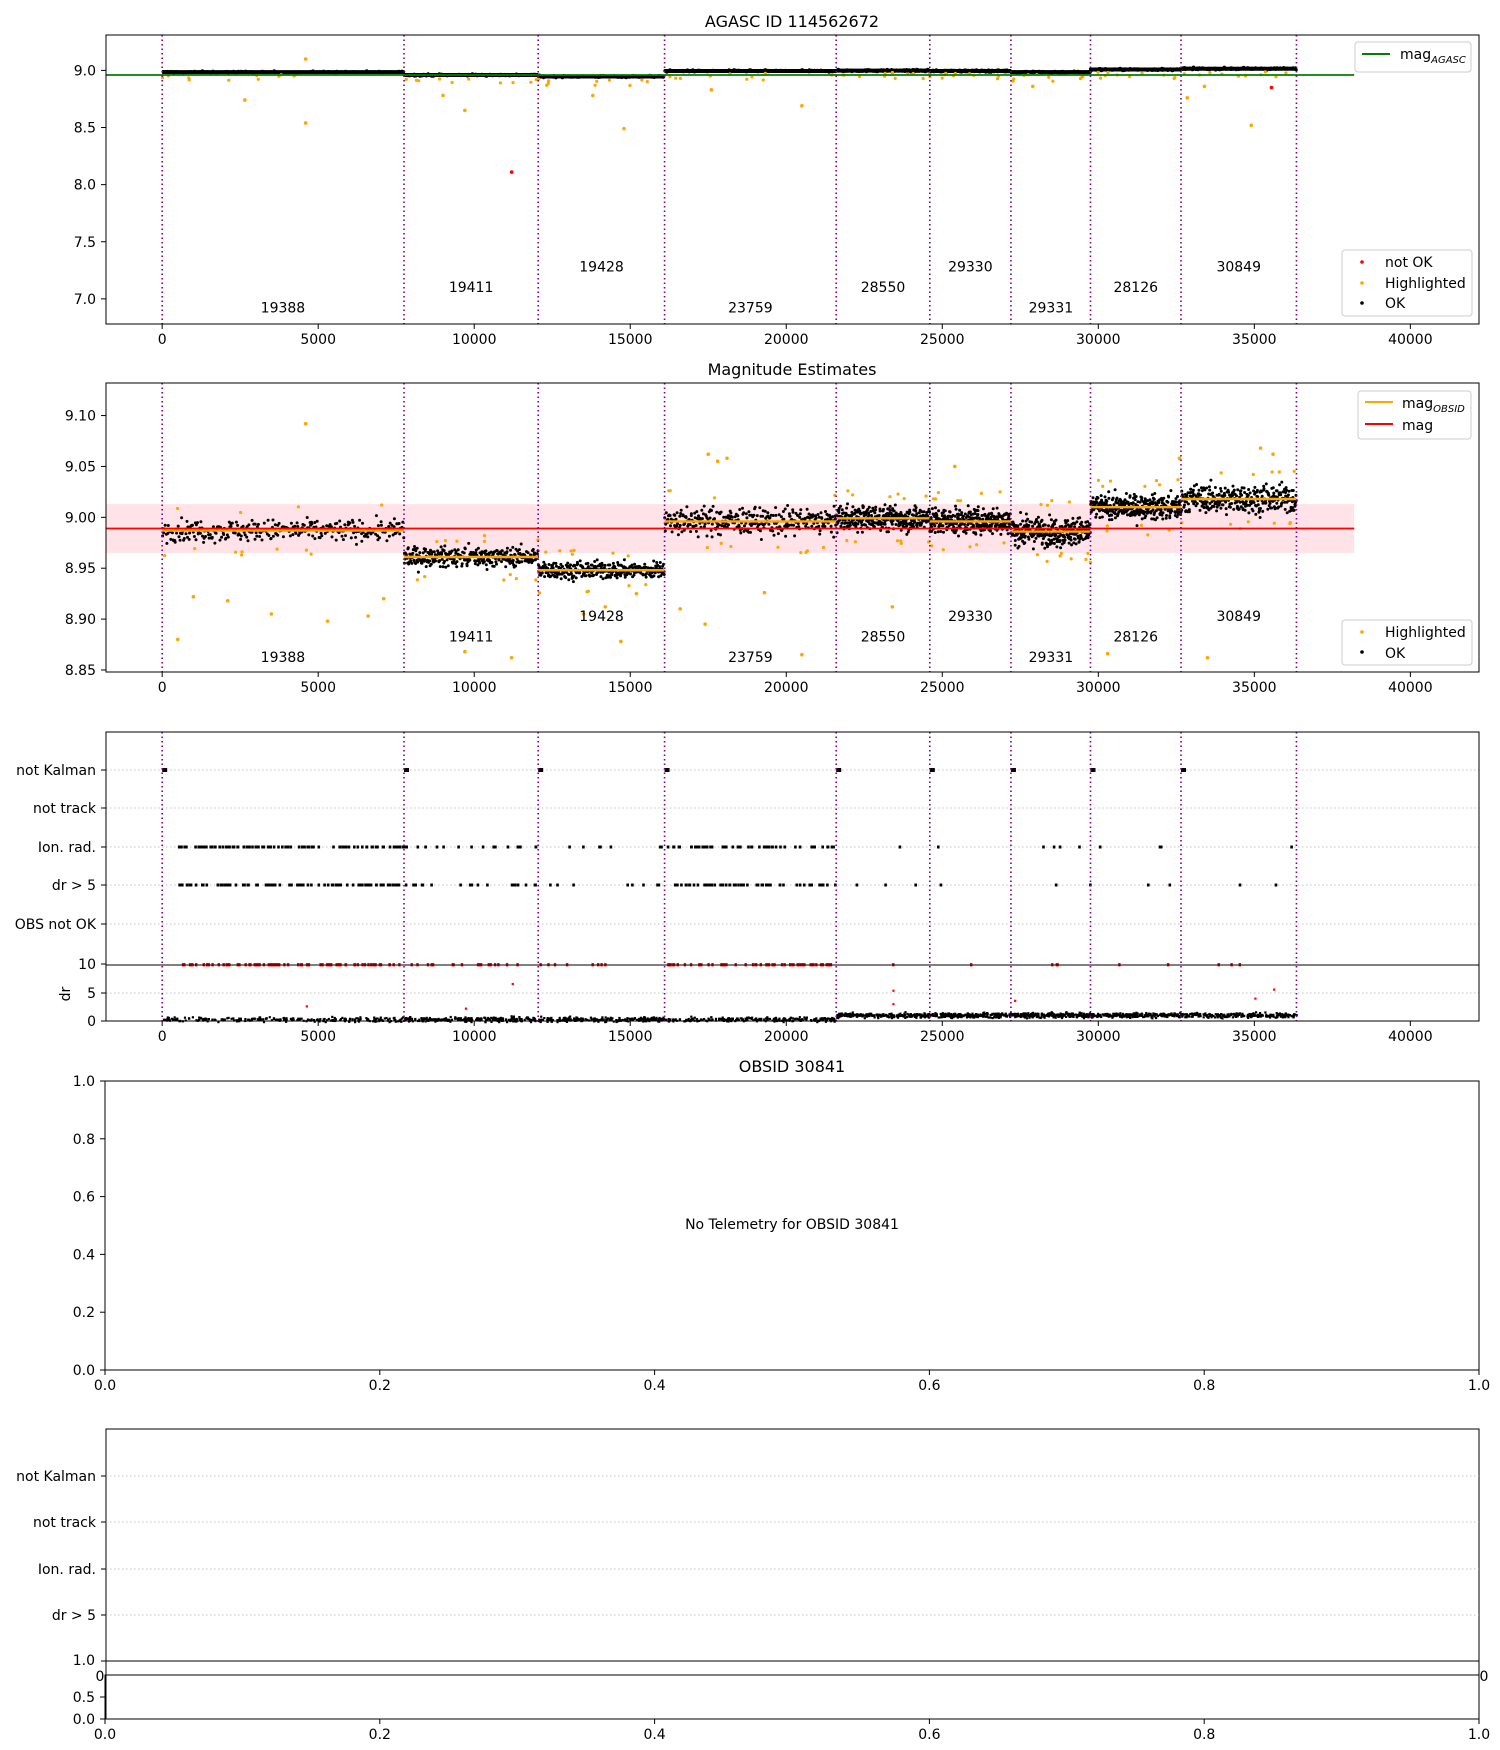 Image resolution: width=1500 pixels, height=1750 pixels. I want to click on agasc-ytick-label-0: 7.0, so click(85, 300).